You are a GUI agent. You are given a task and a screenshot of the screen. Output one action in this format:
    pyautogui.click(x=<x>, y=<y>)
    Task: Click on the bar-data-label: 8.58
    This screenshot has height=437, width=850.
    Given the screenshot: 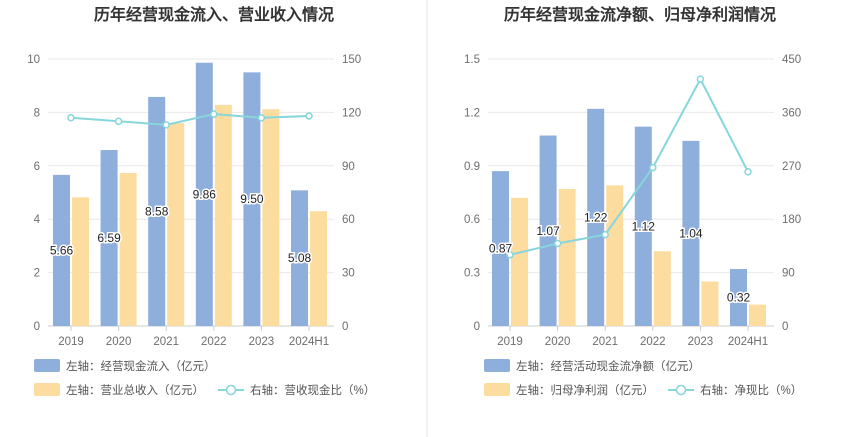 What is the action you would take?
    pyautogui.click(x=157, y=211)
    